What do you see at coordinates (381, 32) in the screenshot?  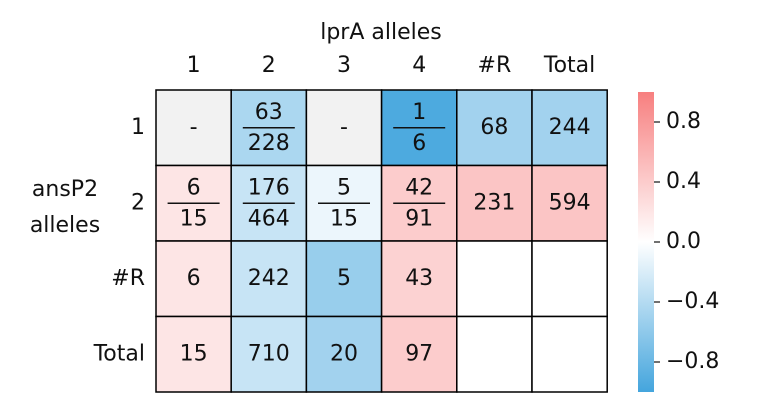 I see `chart-title: lprA alleles` at bounding box center [381, 32].